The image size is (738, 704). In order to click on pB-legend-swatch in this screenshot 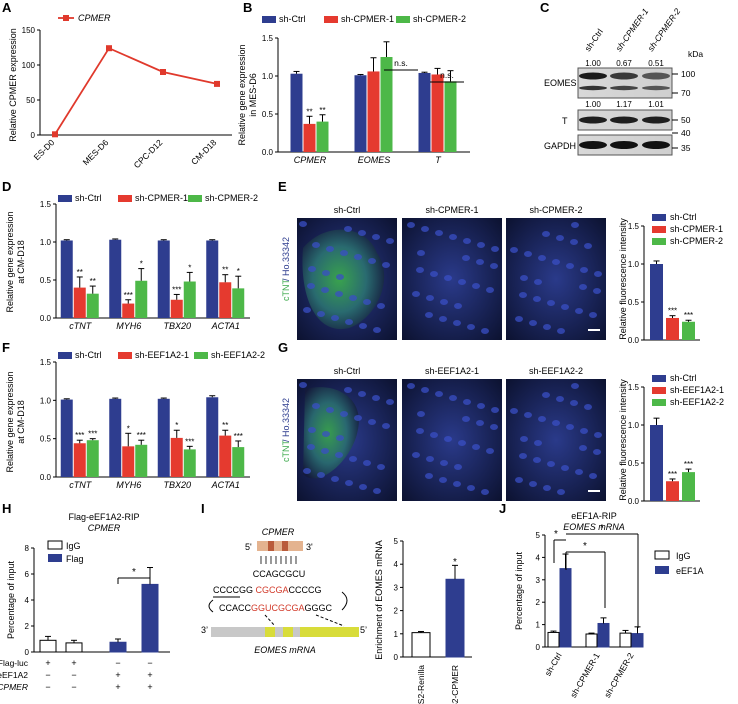, I will do `click(331, 19)`.